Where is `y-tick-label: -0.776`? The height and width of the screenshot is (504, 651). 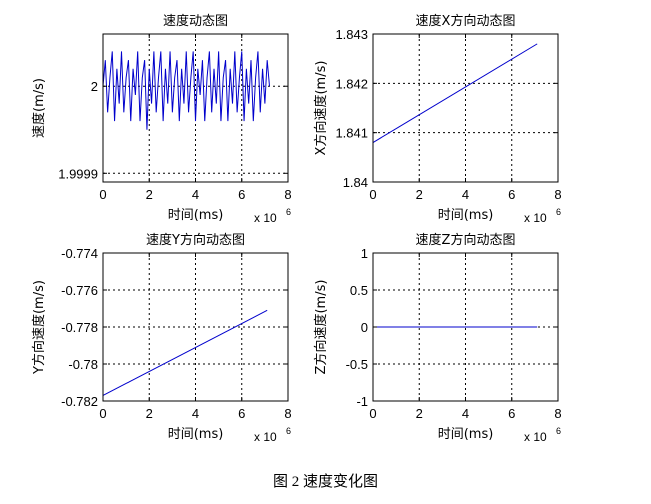
y-tick-label: -0.776 is located at coordinates (79, 290).